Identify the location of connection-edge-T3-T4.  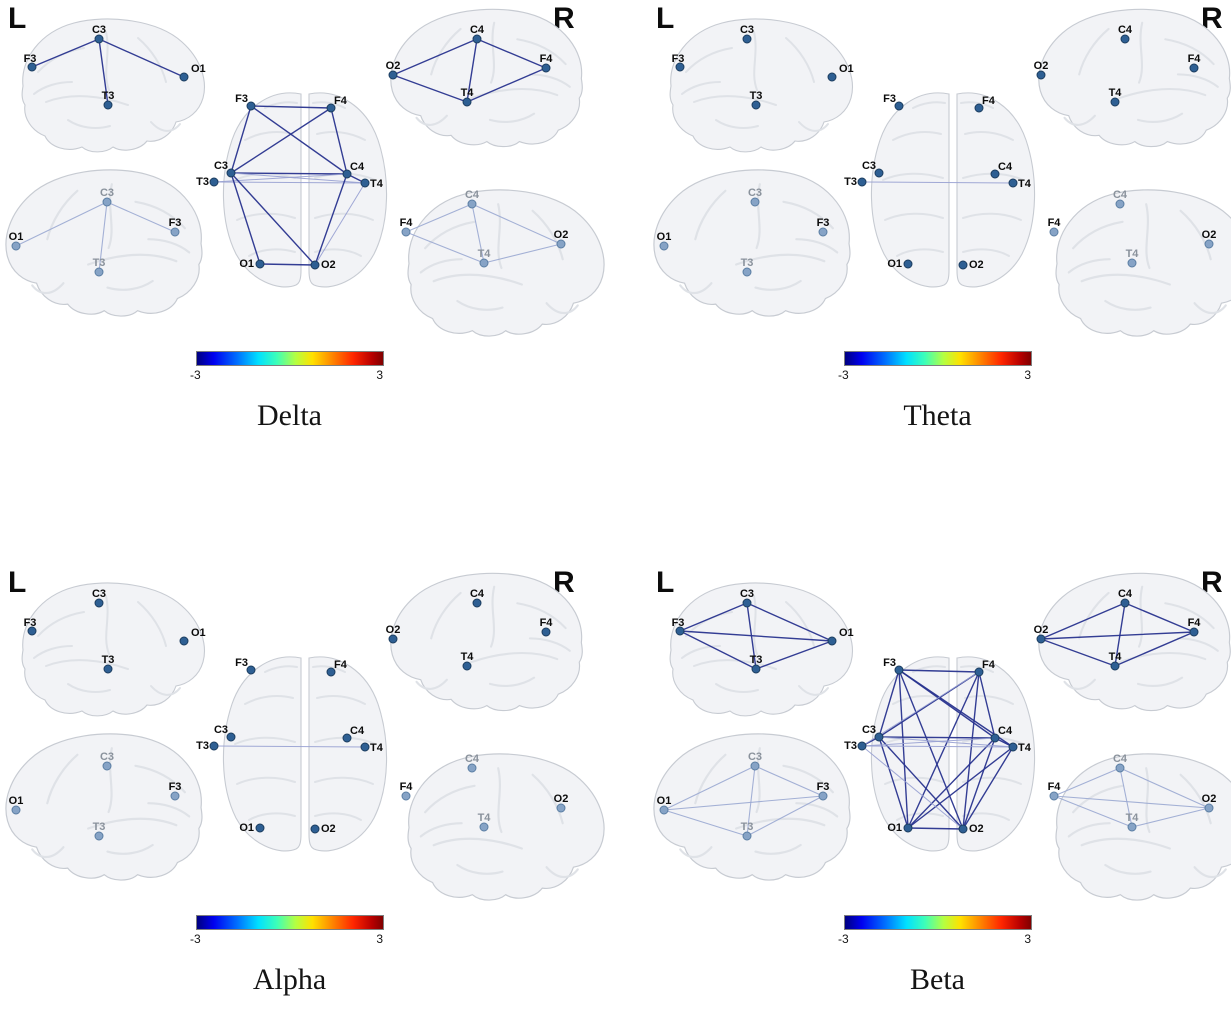
(289, 746).